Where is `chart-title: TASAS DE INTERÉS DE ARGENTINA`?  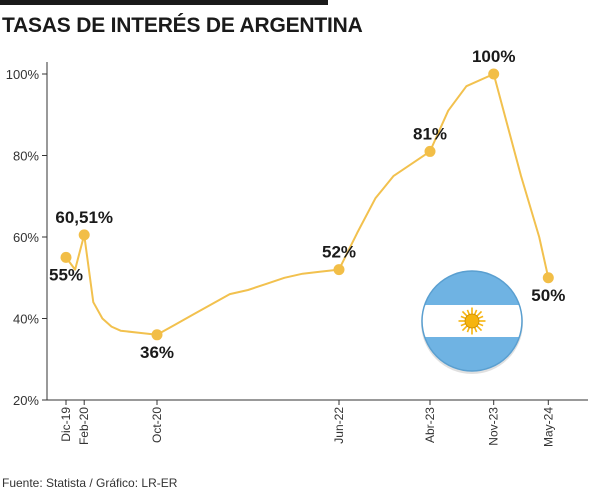
chart-title: TASAS DE INTERÉS DE ARGENTINA is located at coordinates (182, 25).